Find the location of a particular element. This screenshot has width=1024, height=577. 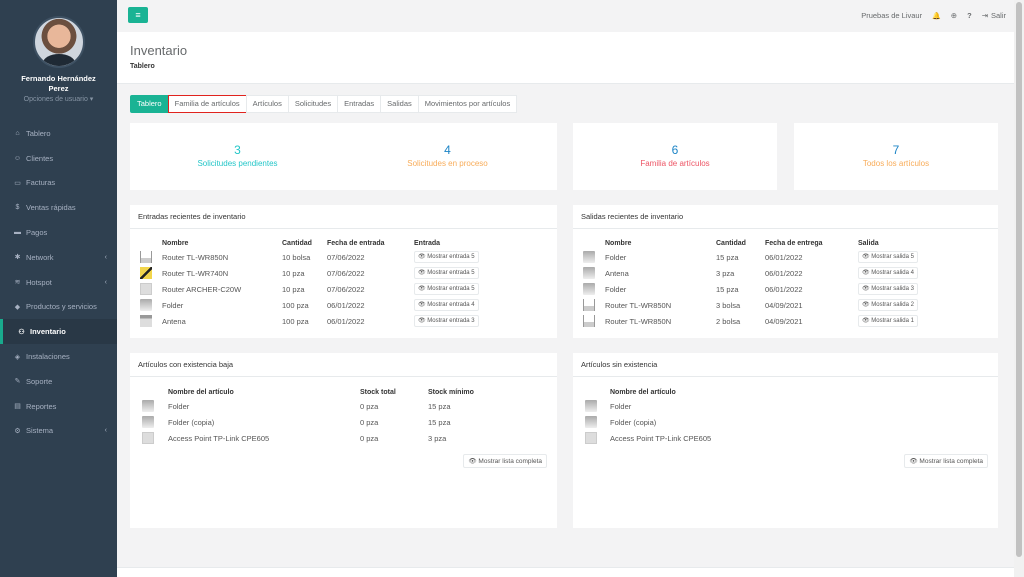

scrollbar is located at coordinates (1019, 288).